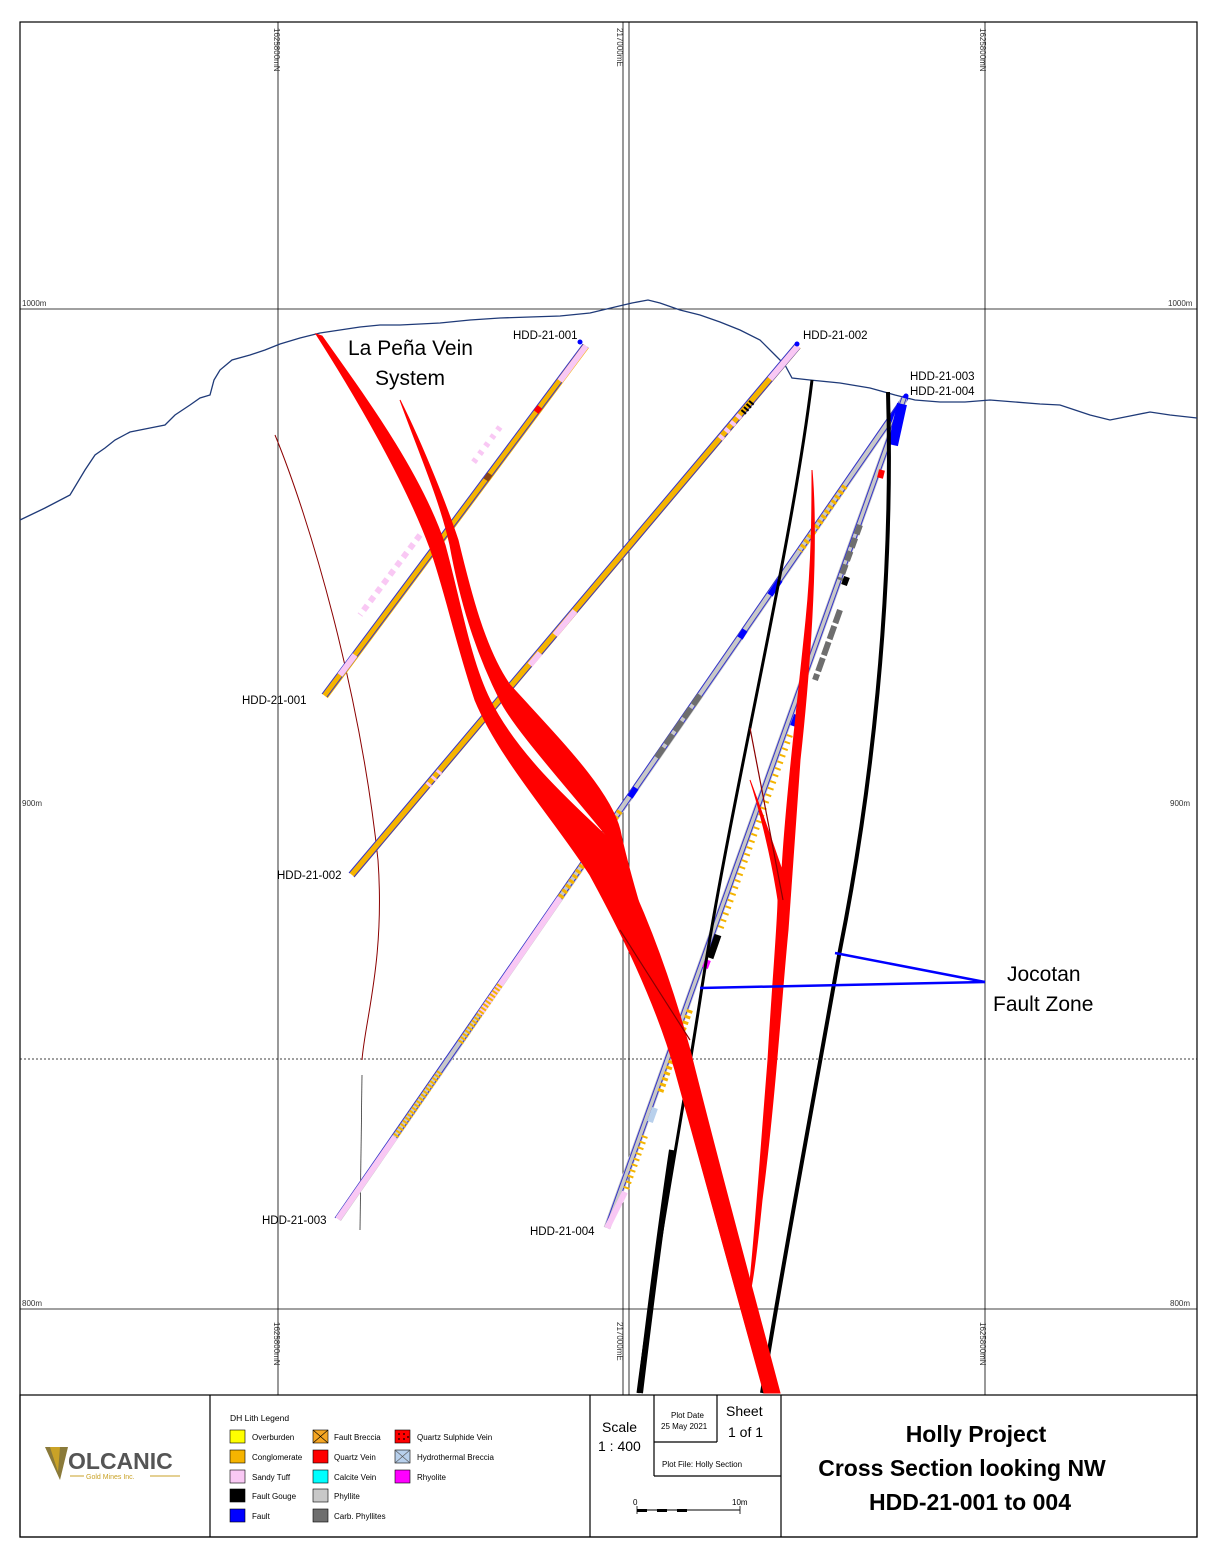 The width and height of the screenshot is (1218, 1557). What do you see at coordinates (259, 1418) in the screenshot?
I see `legend-title: DH Lith Legend` at bounding box center [259, 1418].